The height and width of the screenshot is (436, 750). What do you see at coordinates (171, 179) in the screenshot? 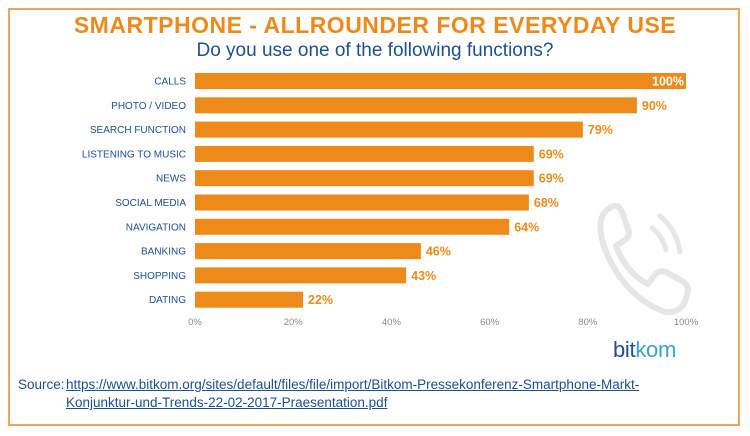
I see `category-label: NEWS` at bounding box center [171, 179].